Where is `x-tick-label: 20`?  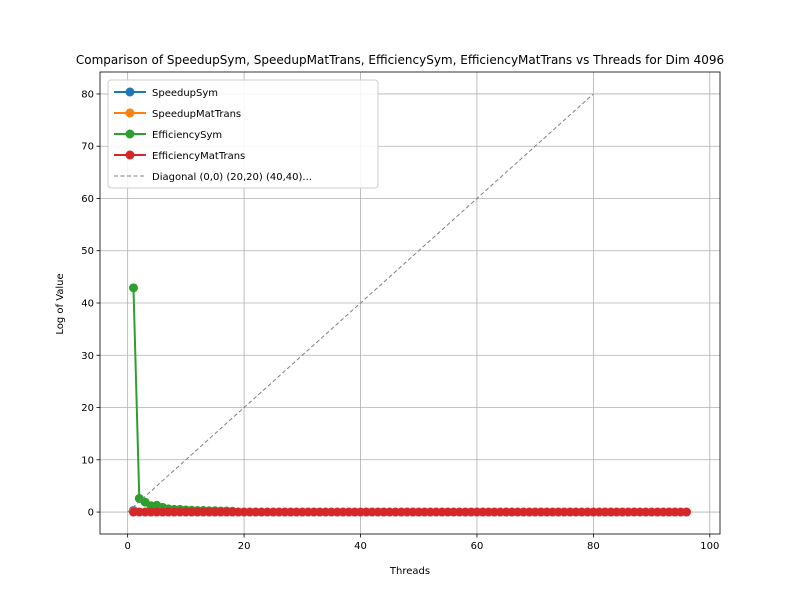
x-tick-label: 20 is located at coordinates (244, 546).